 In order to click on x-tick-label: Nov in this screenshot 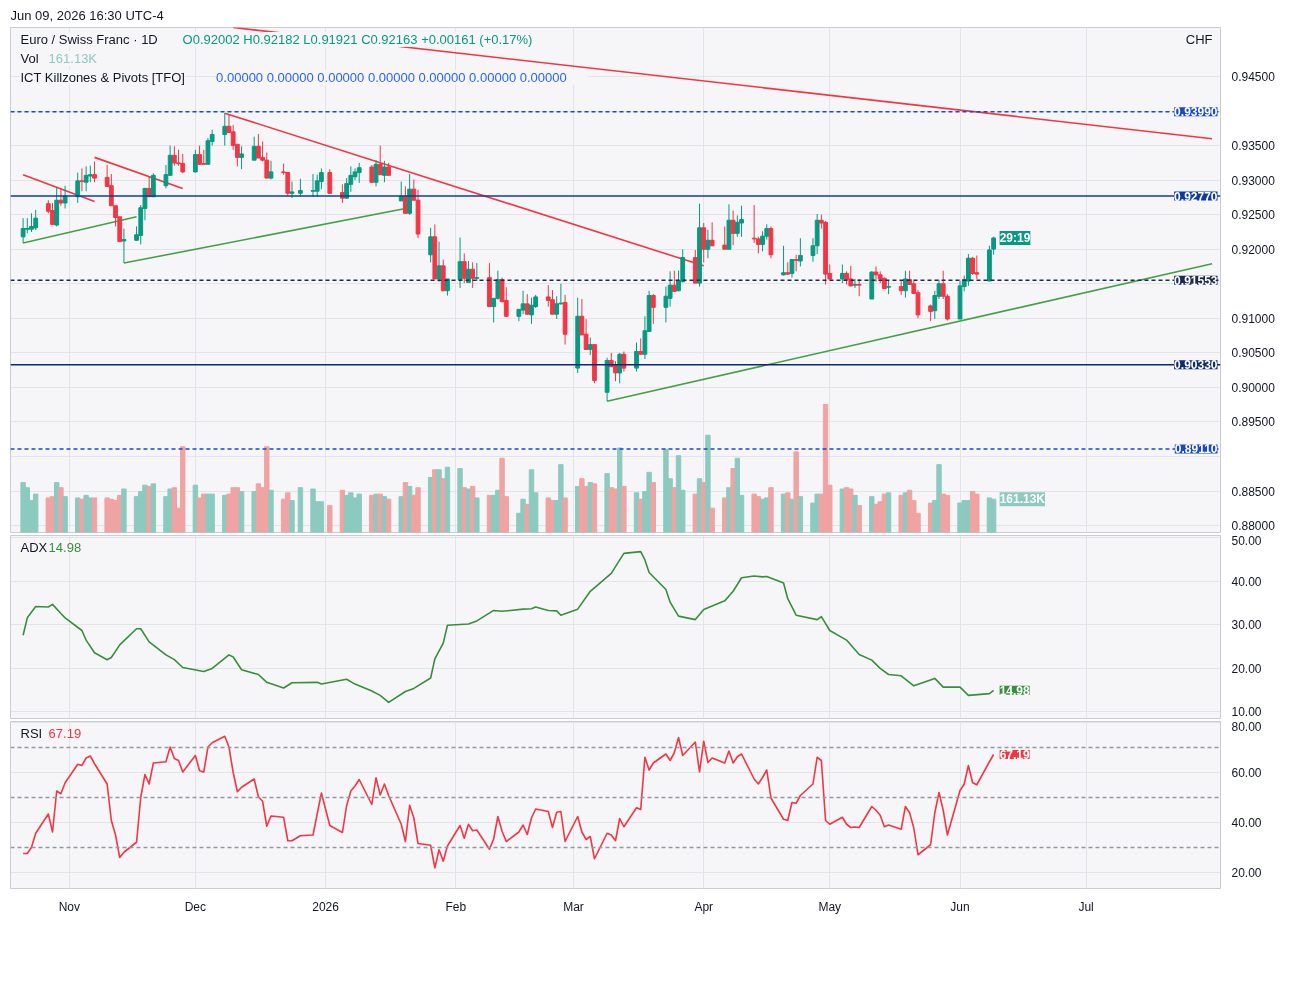, I will do `click(69, 906)`.